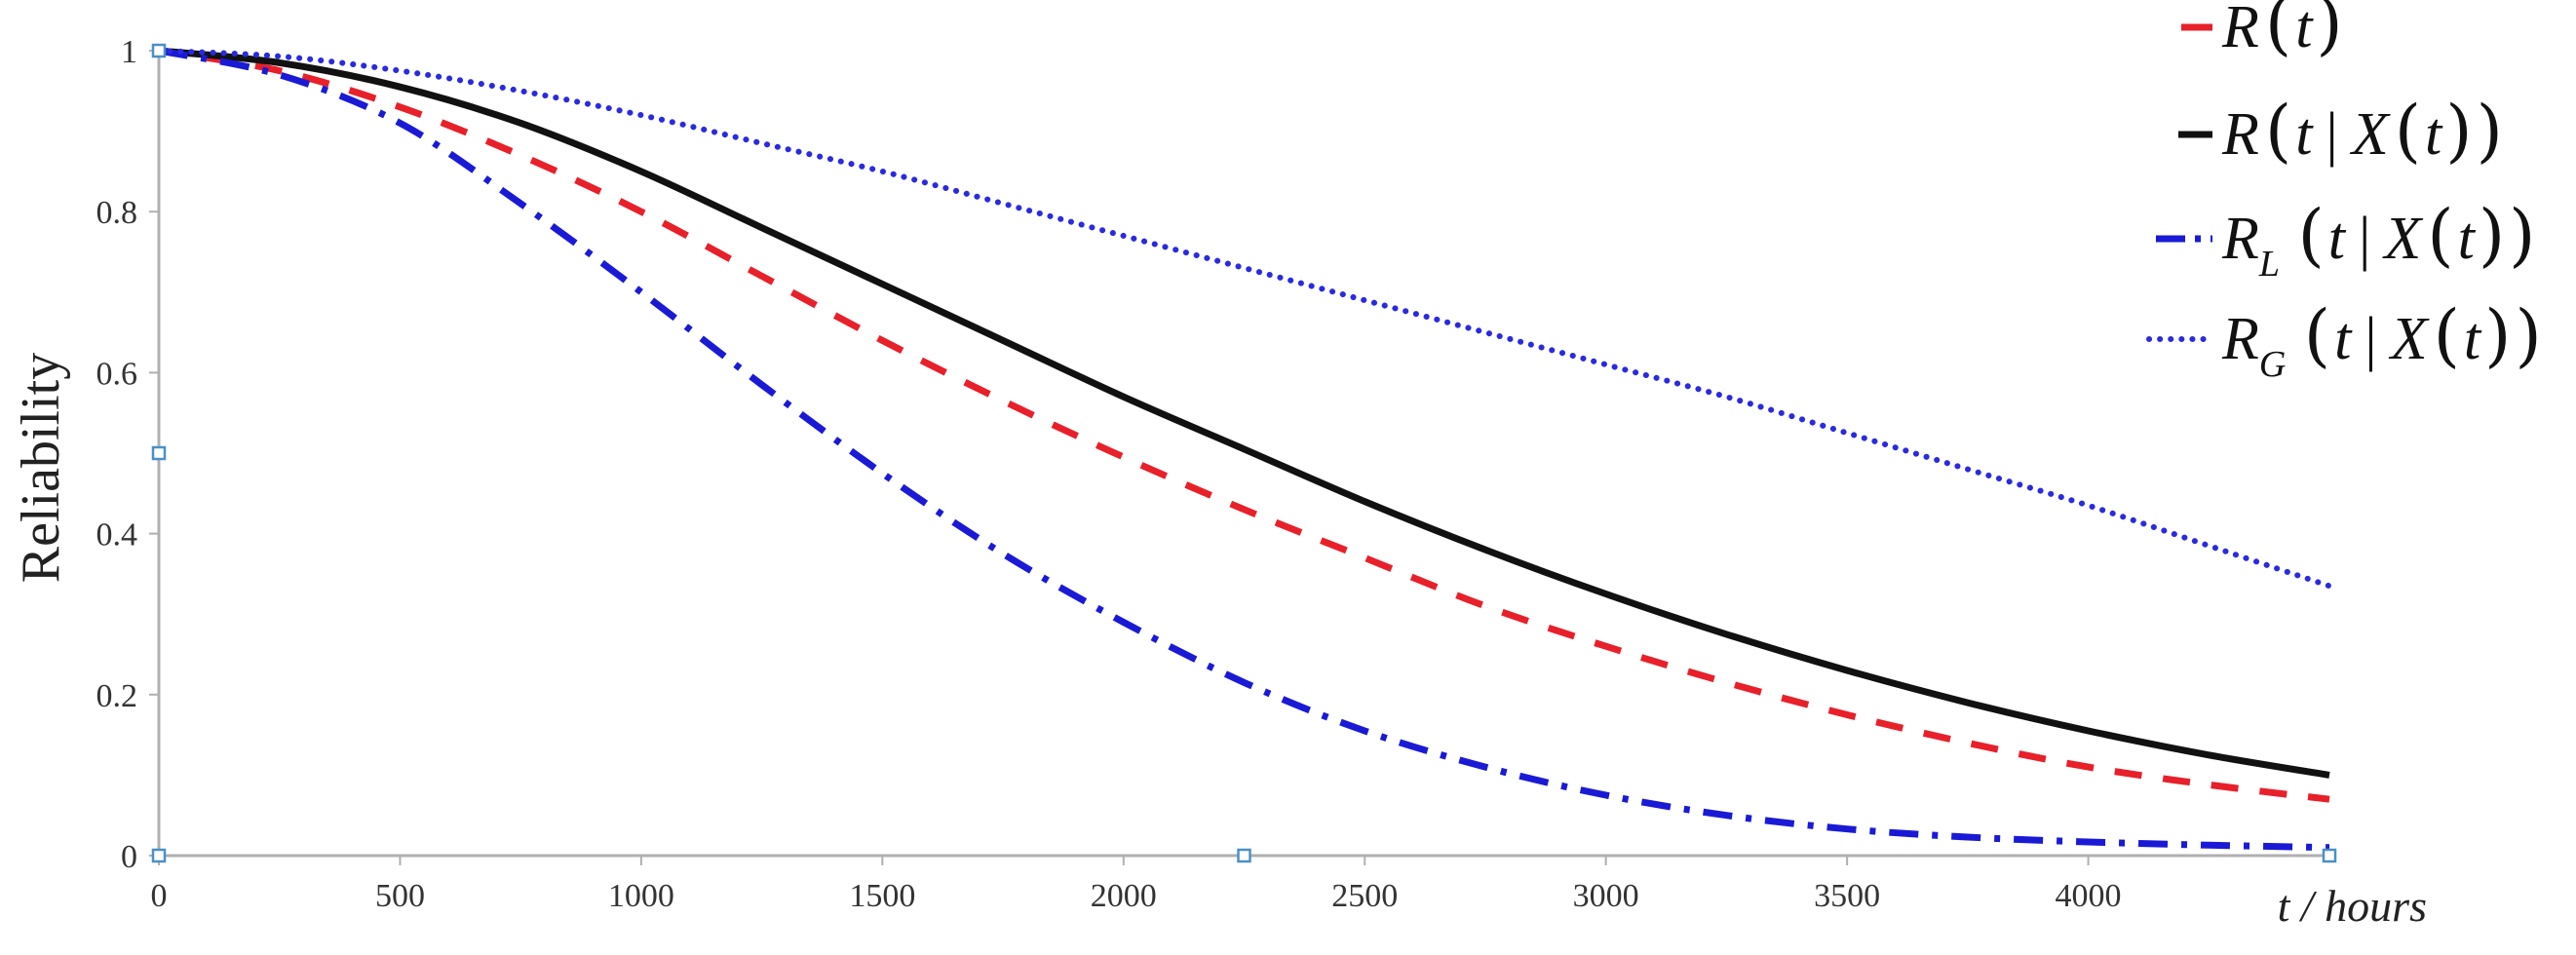 The height and width of the screenshot is (955, 2576). What do you see at coordinates (117, 213) in the screenshot?
I see `y-tick-label: 0.8` at bounding box center [117, 213].